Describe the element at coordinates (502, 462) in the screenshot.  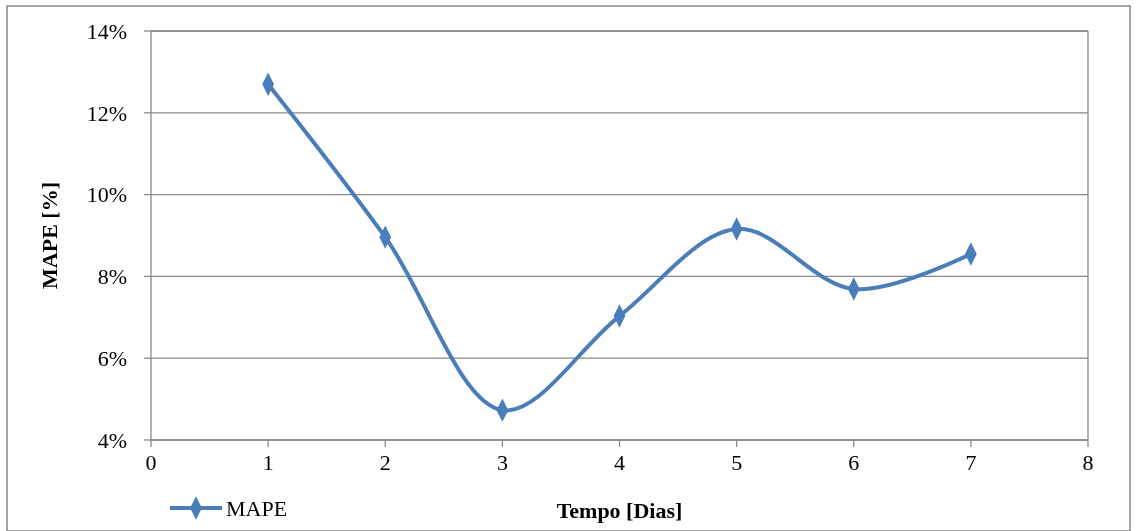
I see `x-tick-label: 3` at that location.